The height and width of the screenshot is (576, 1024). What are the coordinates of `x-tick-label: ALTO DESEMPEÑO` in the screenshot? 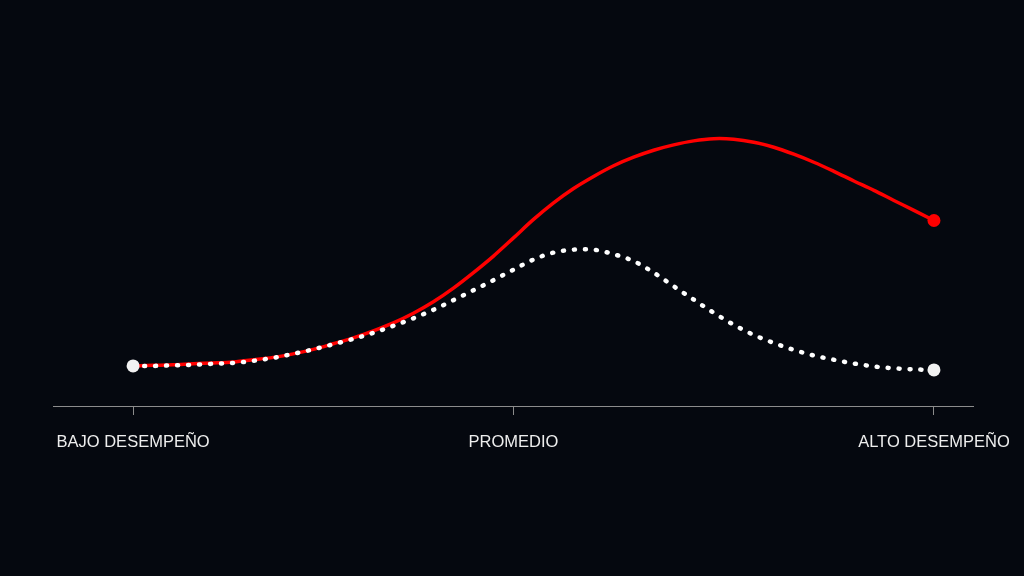 It's located at (934, 440).